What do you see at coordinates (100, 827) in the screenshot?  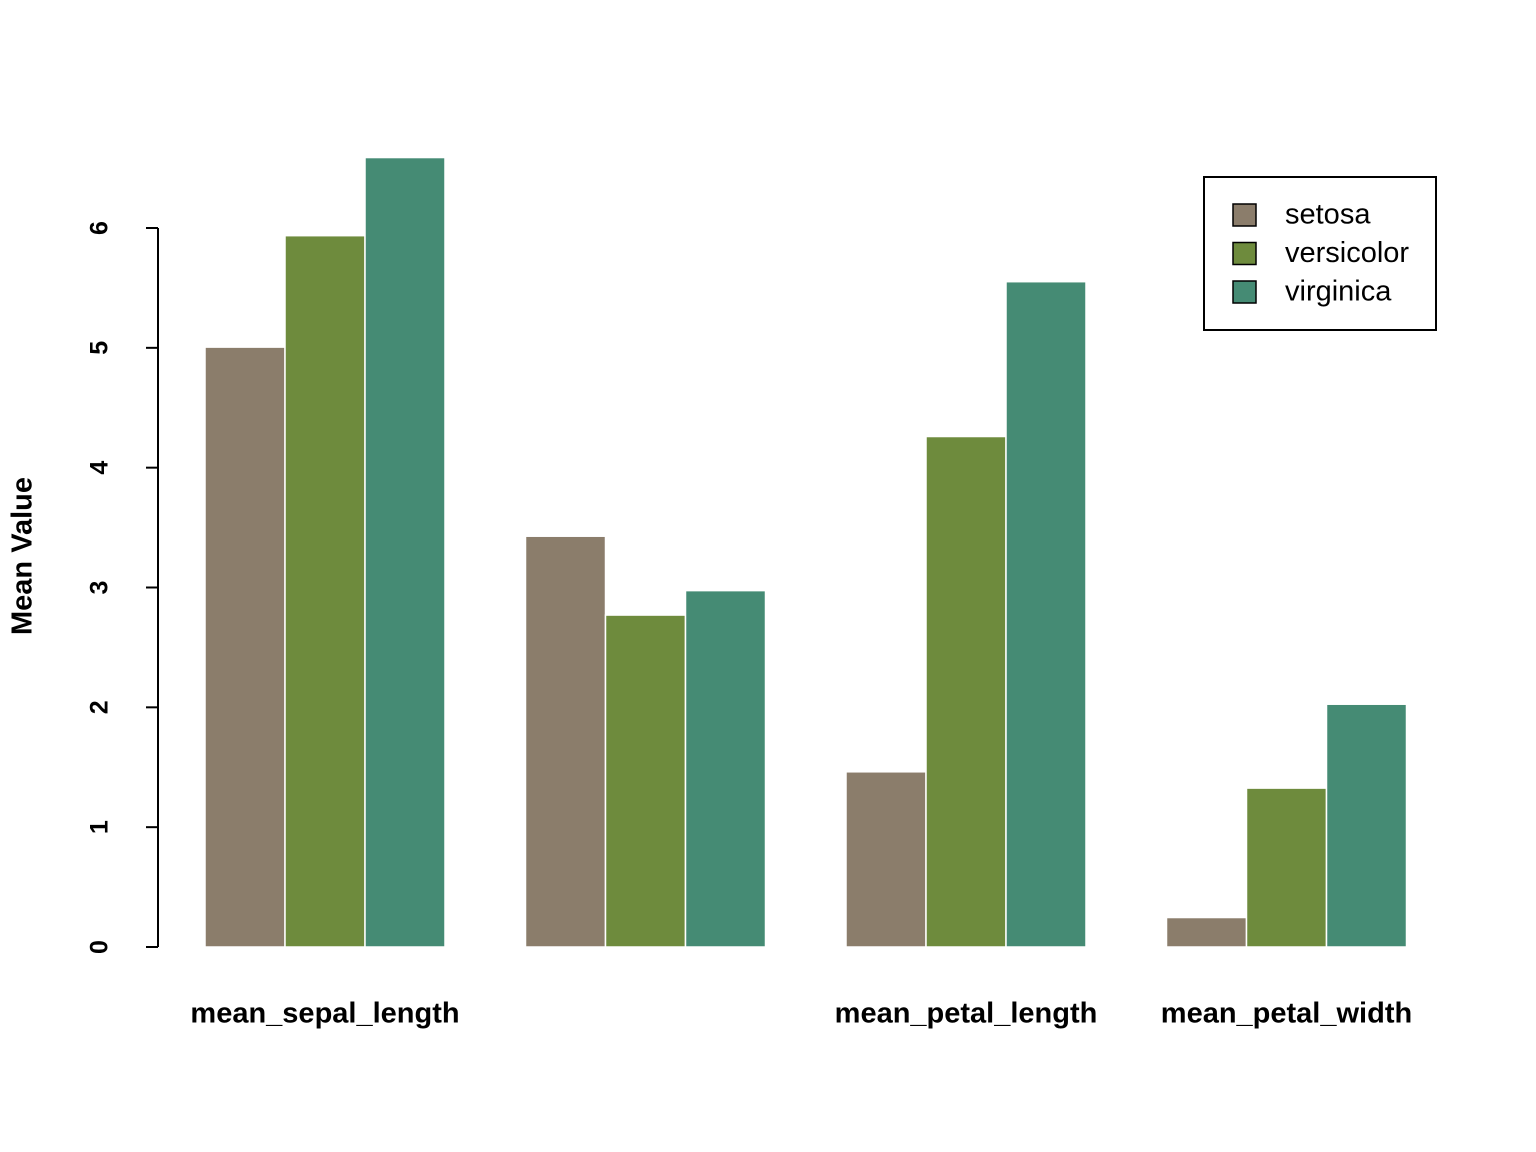 I see `y-tick-label: 1` at bounding box center [100, 827].